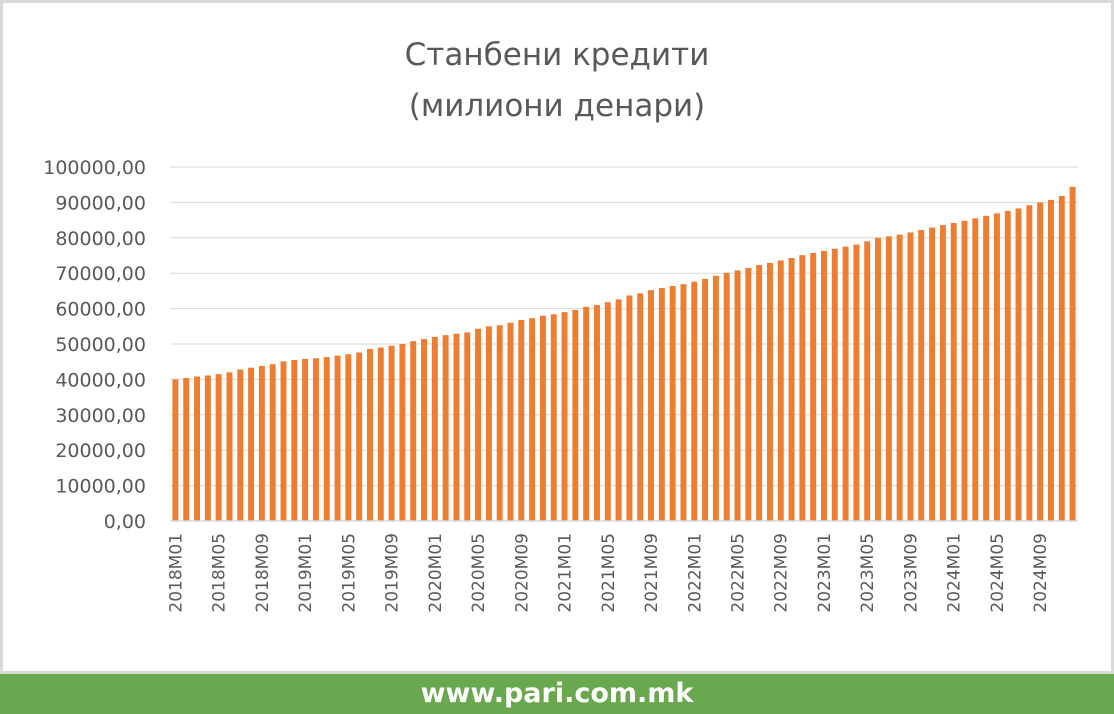  Describe the element at coordinates (100, 310) in the screenshot. I see `y-tick-label: 60000,00` at that location.